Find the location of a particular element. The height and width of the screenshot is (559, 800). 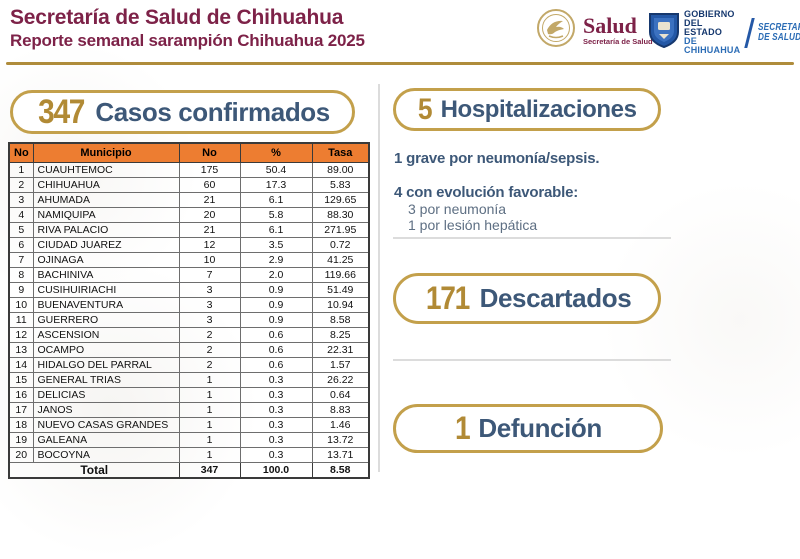

table-row: 11 GUERRERO 3 0.9 8.58 is located at coordinates (189, 319).